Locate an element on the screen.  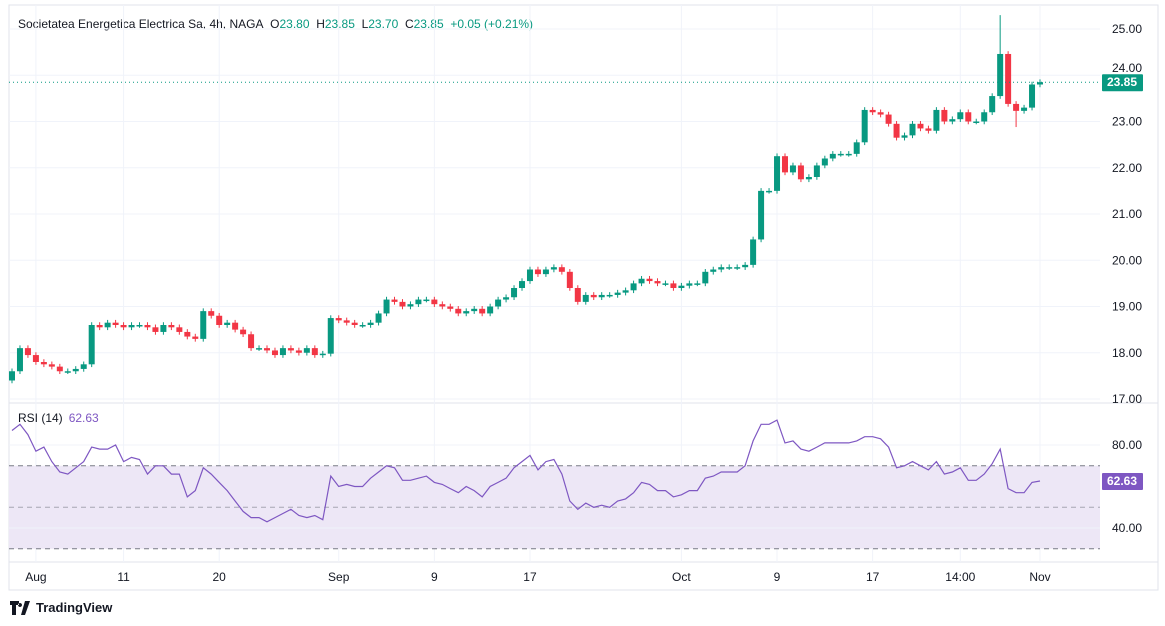
high-label: H is located at coordinates (320, 24).